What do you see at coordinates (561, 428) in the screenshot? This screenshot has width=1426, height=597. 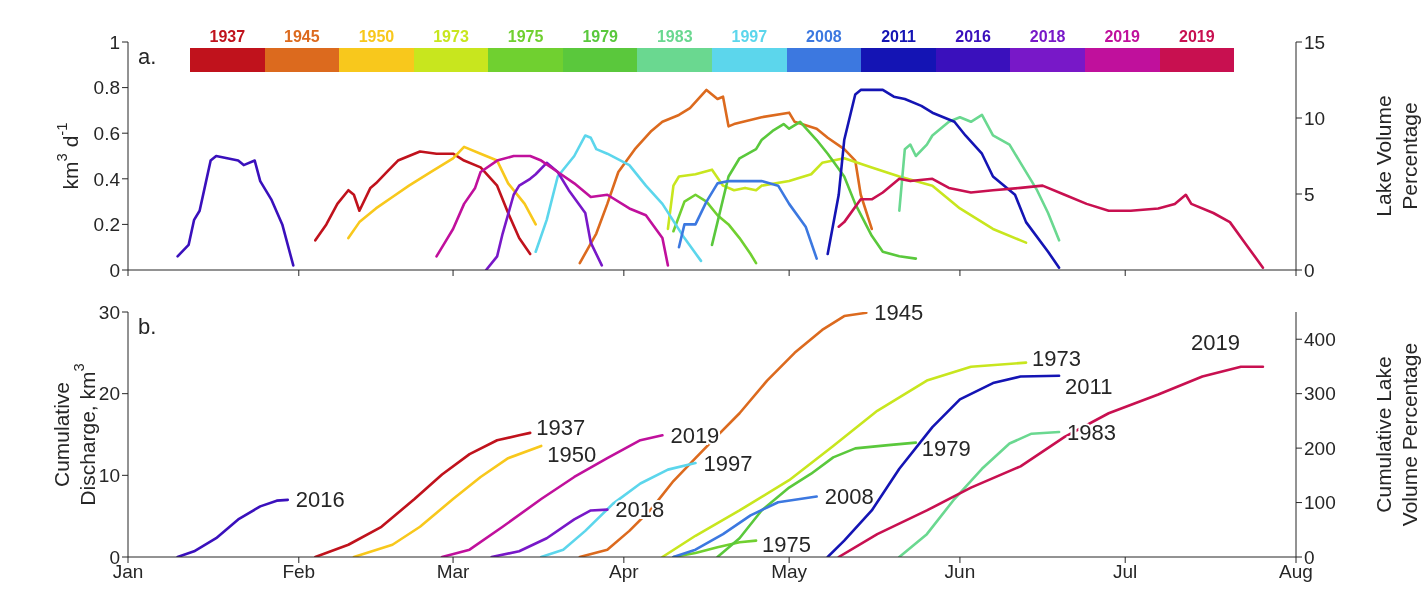 I see `series-label: 1937` at bounding box center [561, 428].